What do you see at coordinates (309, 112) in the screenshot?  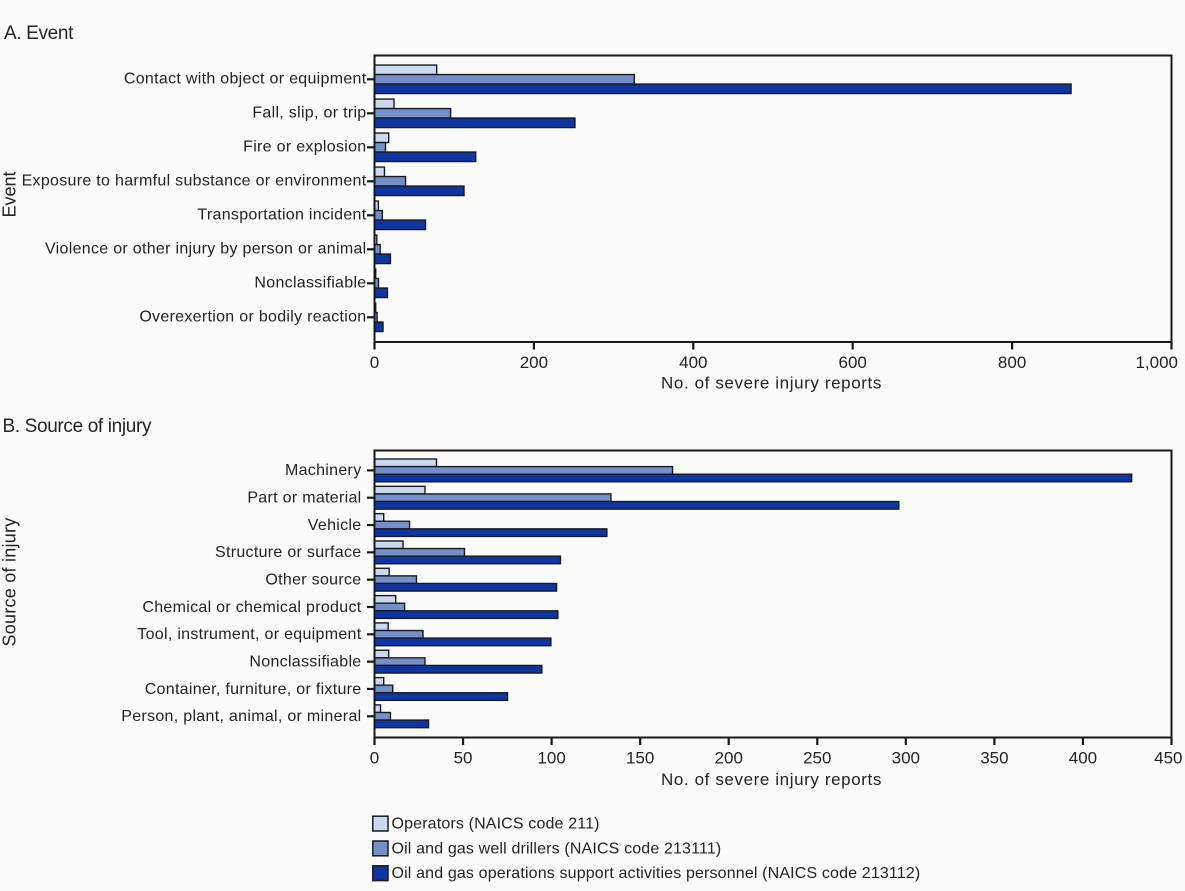 I see `svg-text: Fall, slip, or trip` at bounding box center [309, 112].